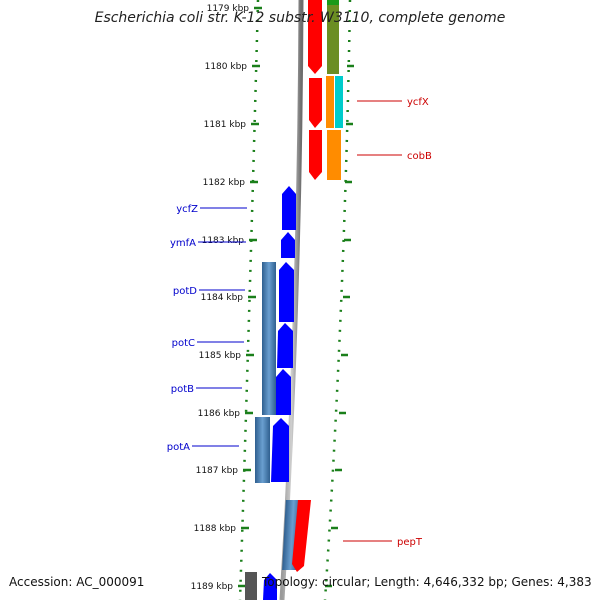 The width and height of the screenshot is (600, 600). I want to click on gene-label-potC: potC, so click(183, 343).